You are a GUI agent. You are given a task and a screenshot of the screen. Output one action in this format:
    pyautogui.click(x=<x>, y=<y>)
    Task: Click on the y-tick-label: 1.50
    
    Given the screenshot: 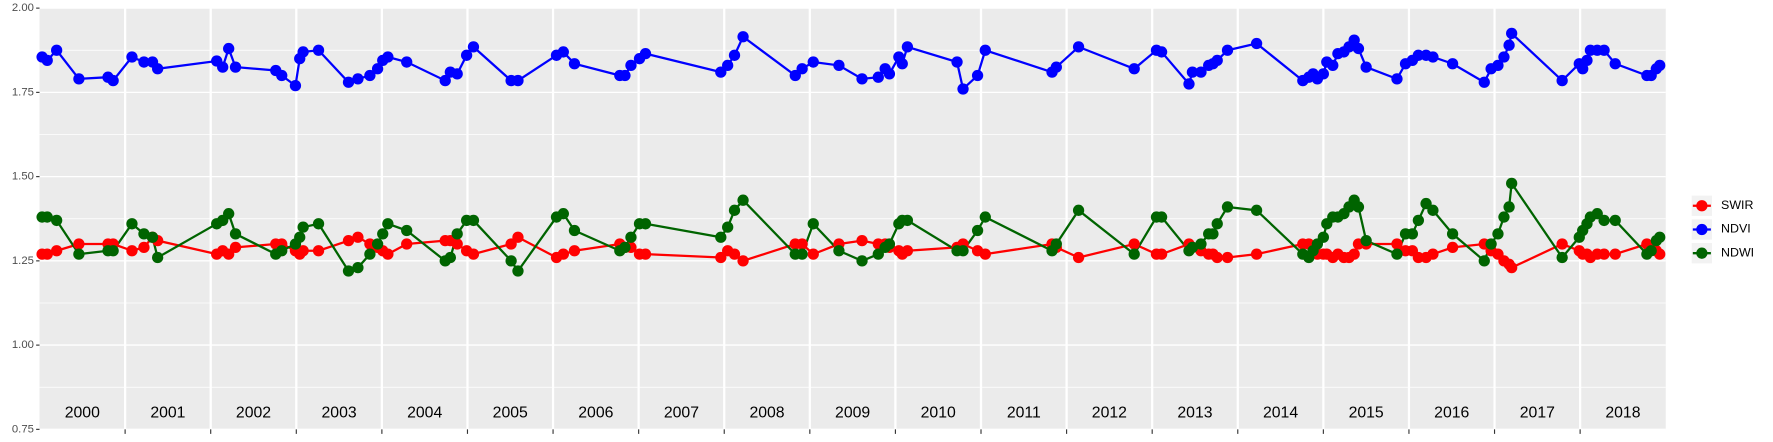 What is the action you would take?
    pyautogui.click(x=23, y=177)
    